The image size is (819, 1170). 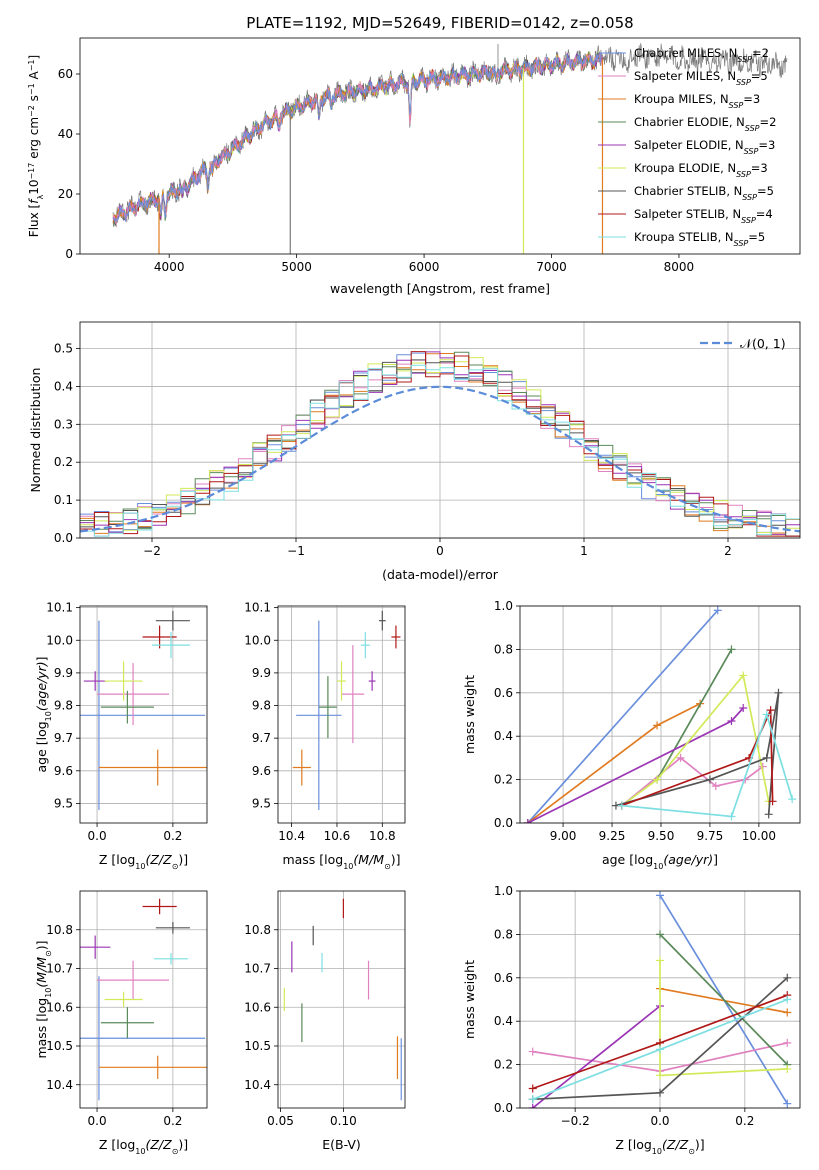 What do you see at coordinates (341, 1144) in the screenshot?
I see `x-axis-label: E(B-V)` at bounding box center [341, 1144].